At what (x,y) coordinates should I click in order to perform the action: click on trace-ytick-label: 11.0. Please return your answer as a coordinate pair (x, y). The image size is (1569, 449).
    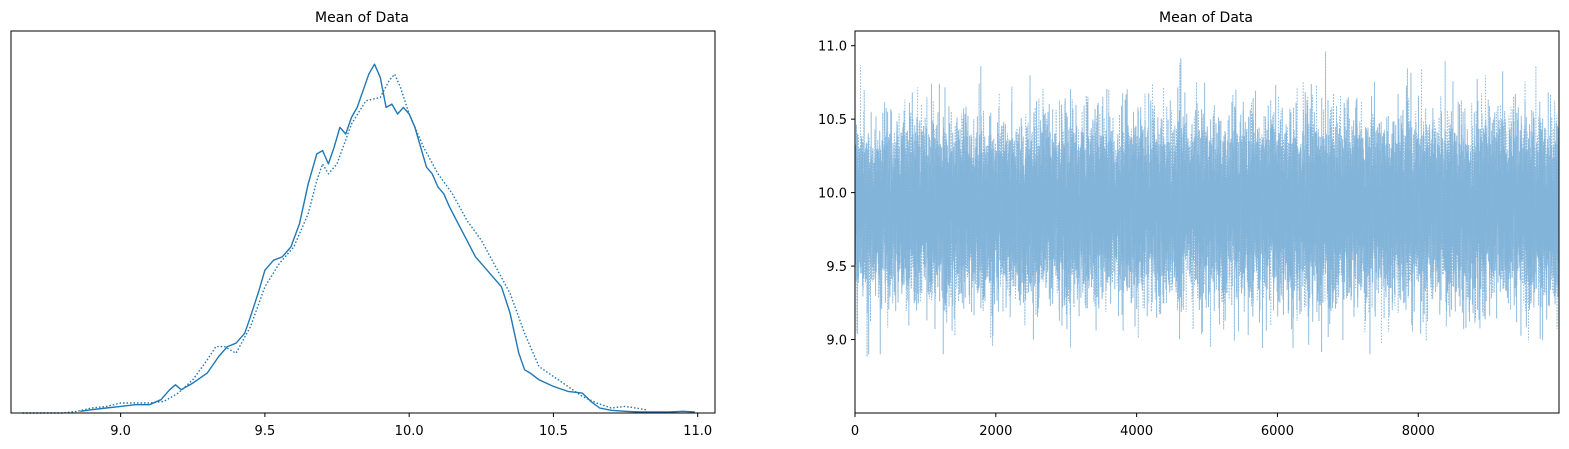
    Looking at the image, I should click on (832, 47).